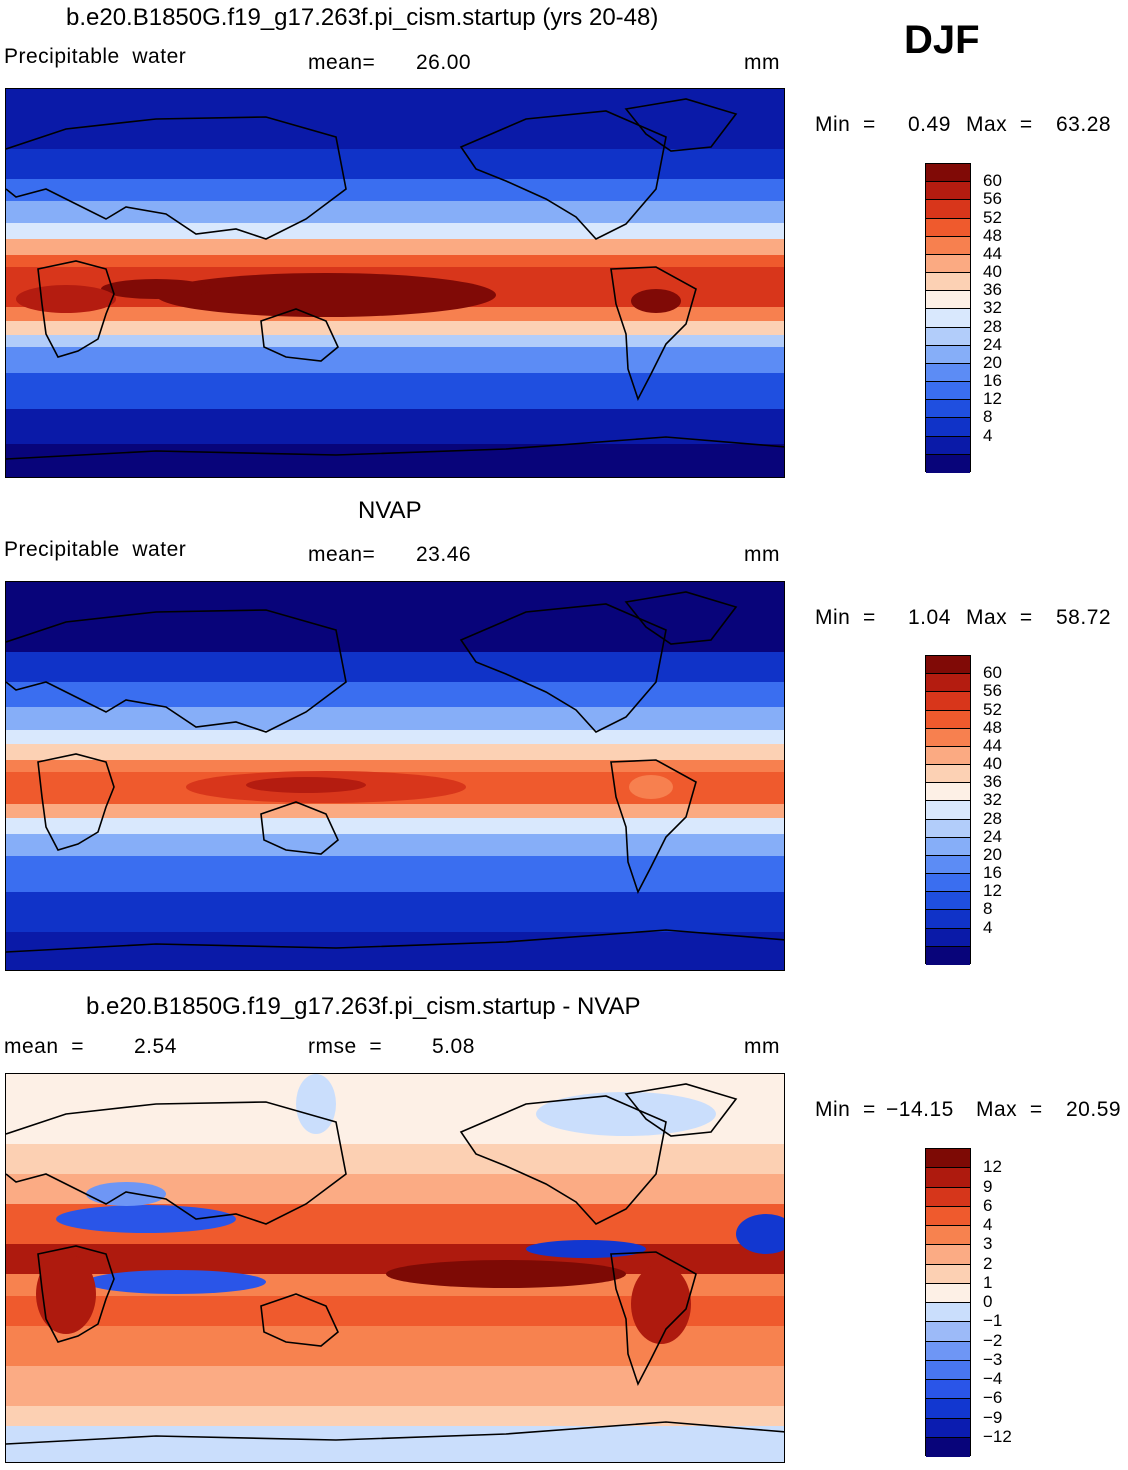  I want to click on panel3-min-value: −14.15, so click(920, 1109).